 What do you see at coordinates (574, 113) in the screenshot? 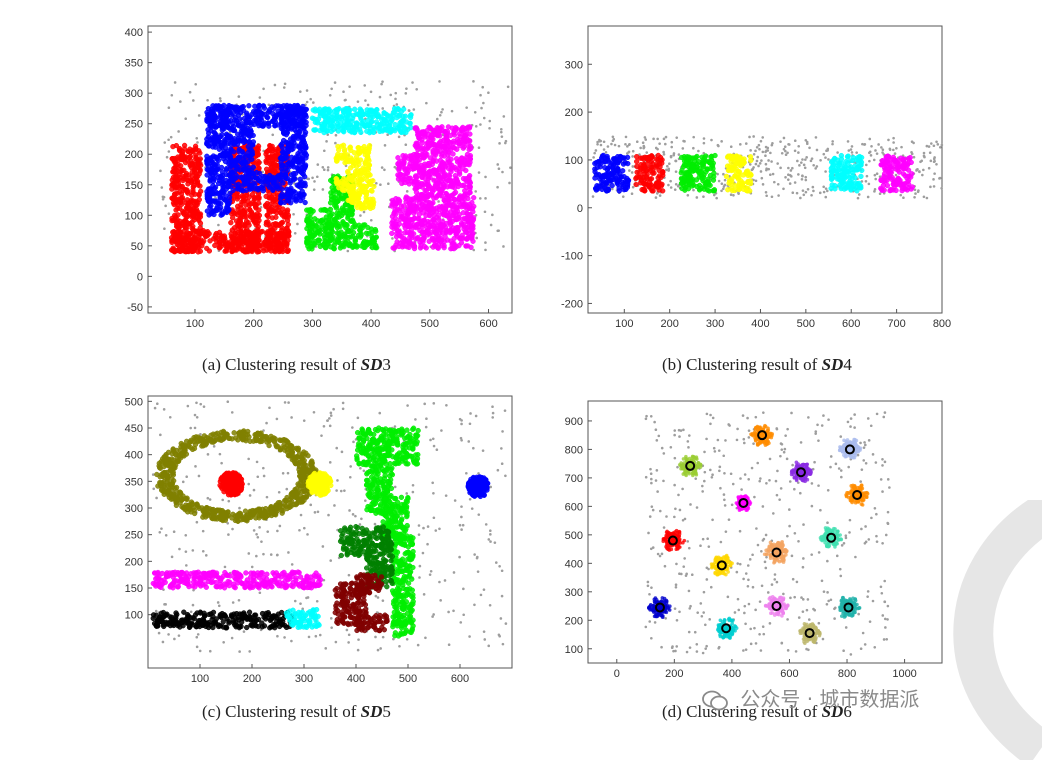
I see `y-tick-label: 200` at bounding box center [574, 113].